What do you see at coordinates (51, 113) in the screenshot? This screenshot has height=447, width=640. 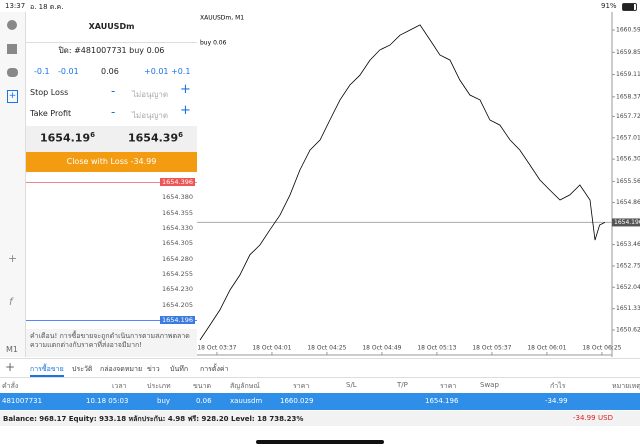 I see `take-profit-label: Take Profit` at bounding box center [51, 113].